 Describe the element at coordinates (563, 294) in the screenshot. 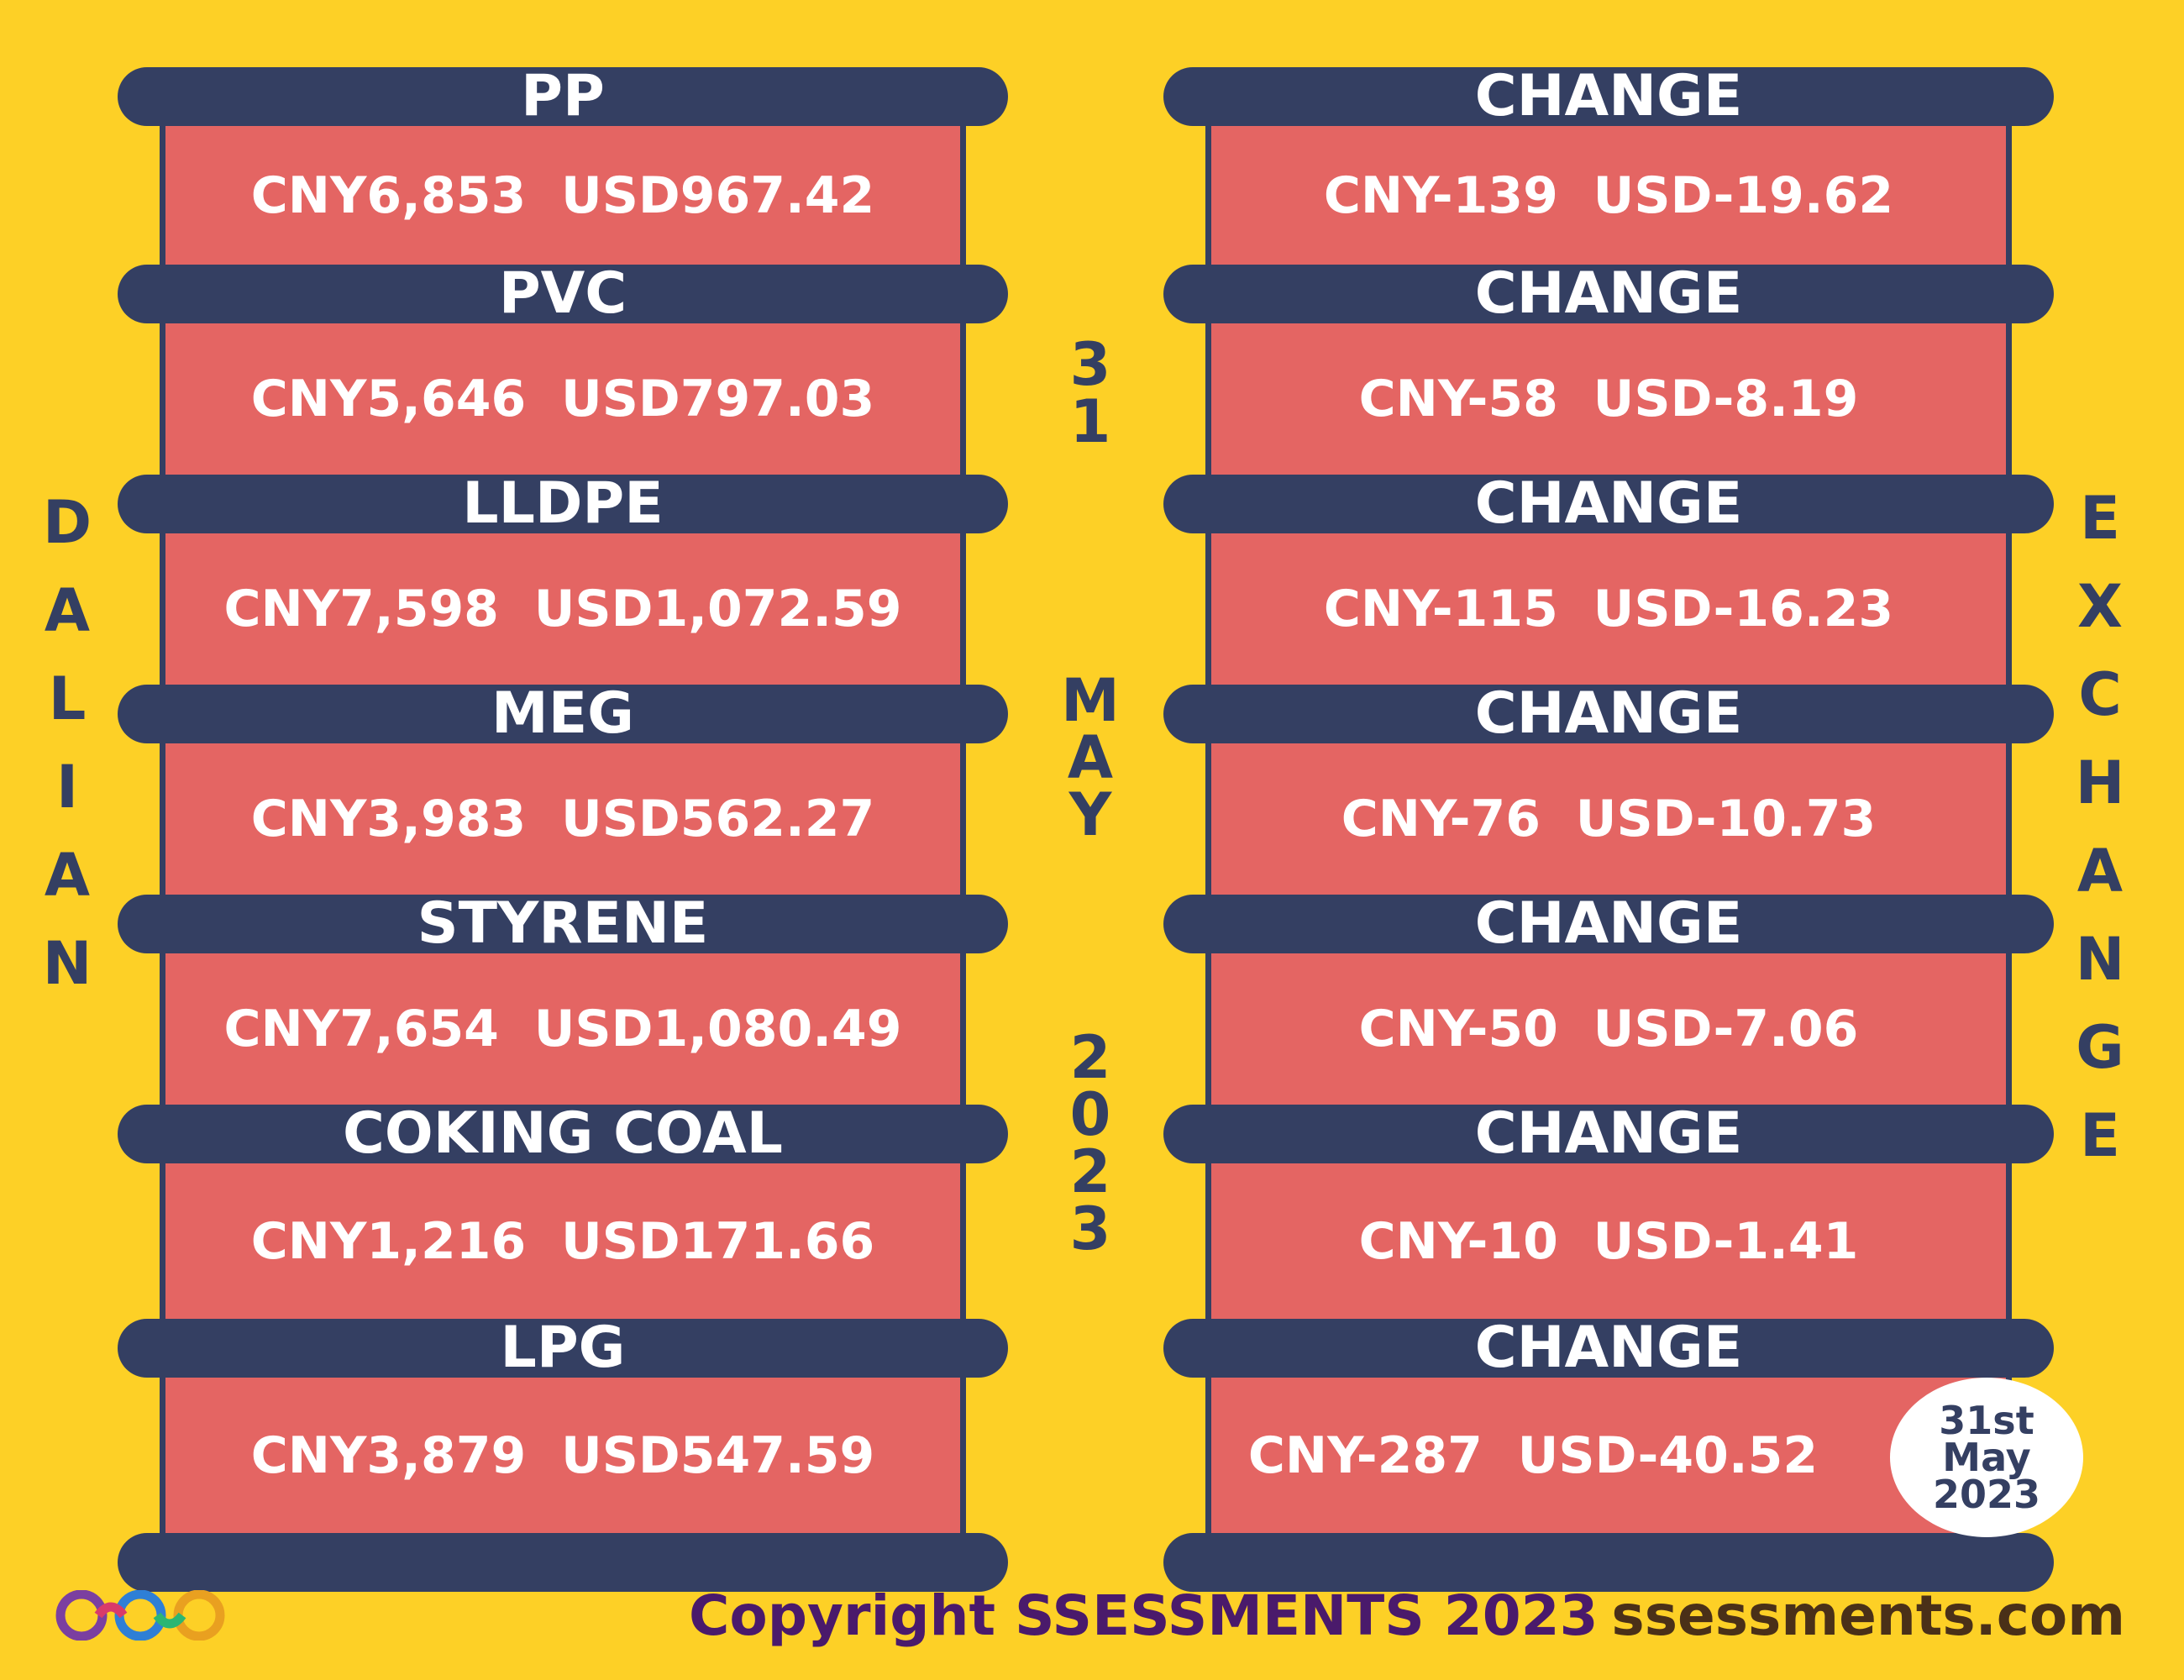

I see `product-header-pvc: PVC` at that location.